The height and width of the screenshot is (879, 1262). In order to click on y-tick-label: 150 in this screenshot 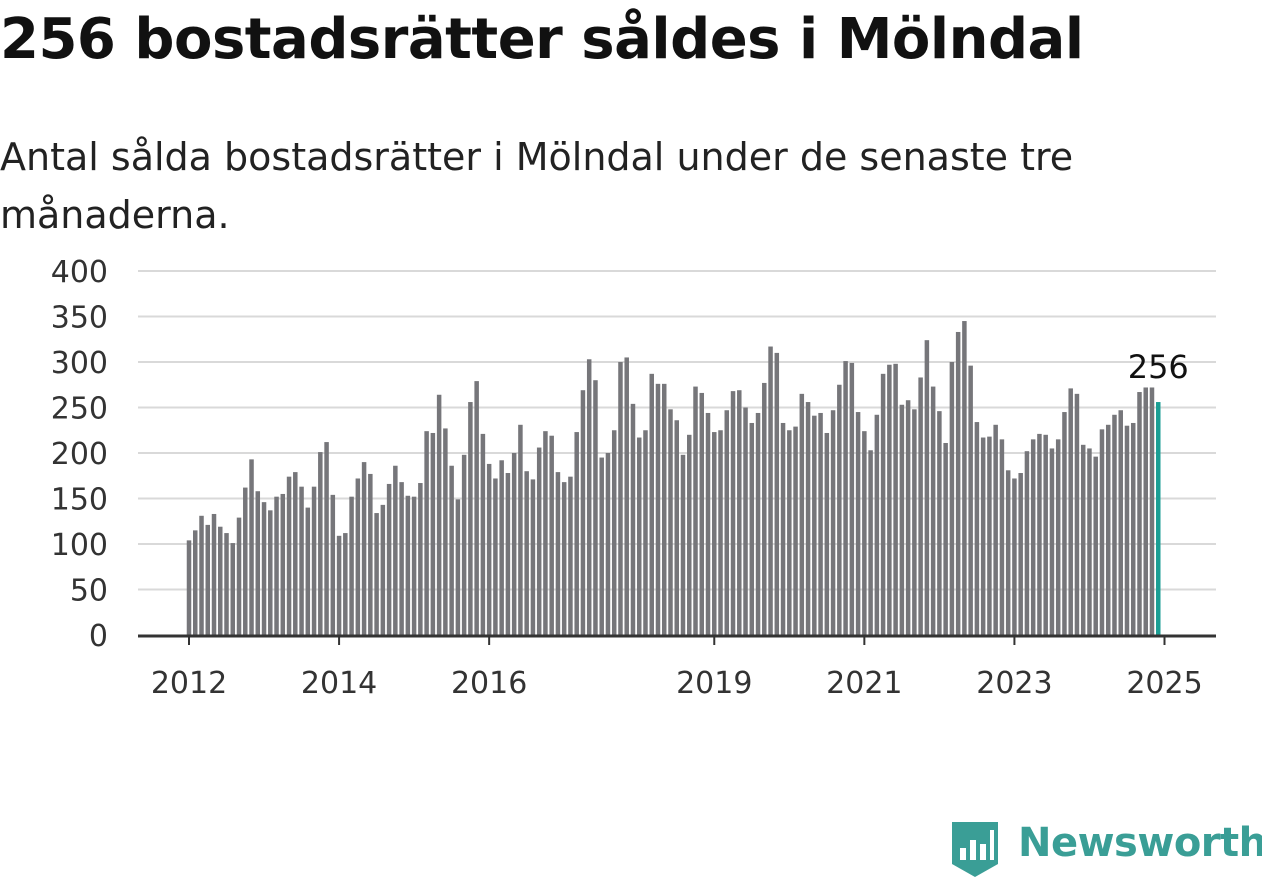, I will do `click(79, 500)`.